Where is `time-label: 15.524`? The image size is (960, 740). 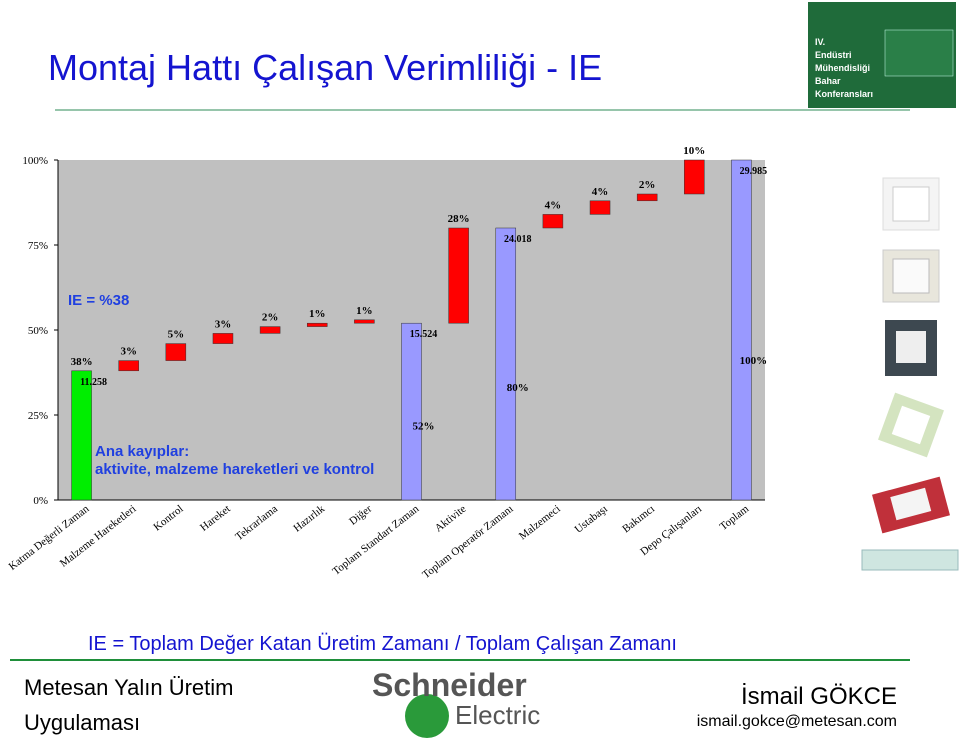
time-label: 15.524 is located at coordinates (424, 334).